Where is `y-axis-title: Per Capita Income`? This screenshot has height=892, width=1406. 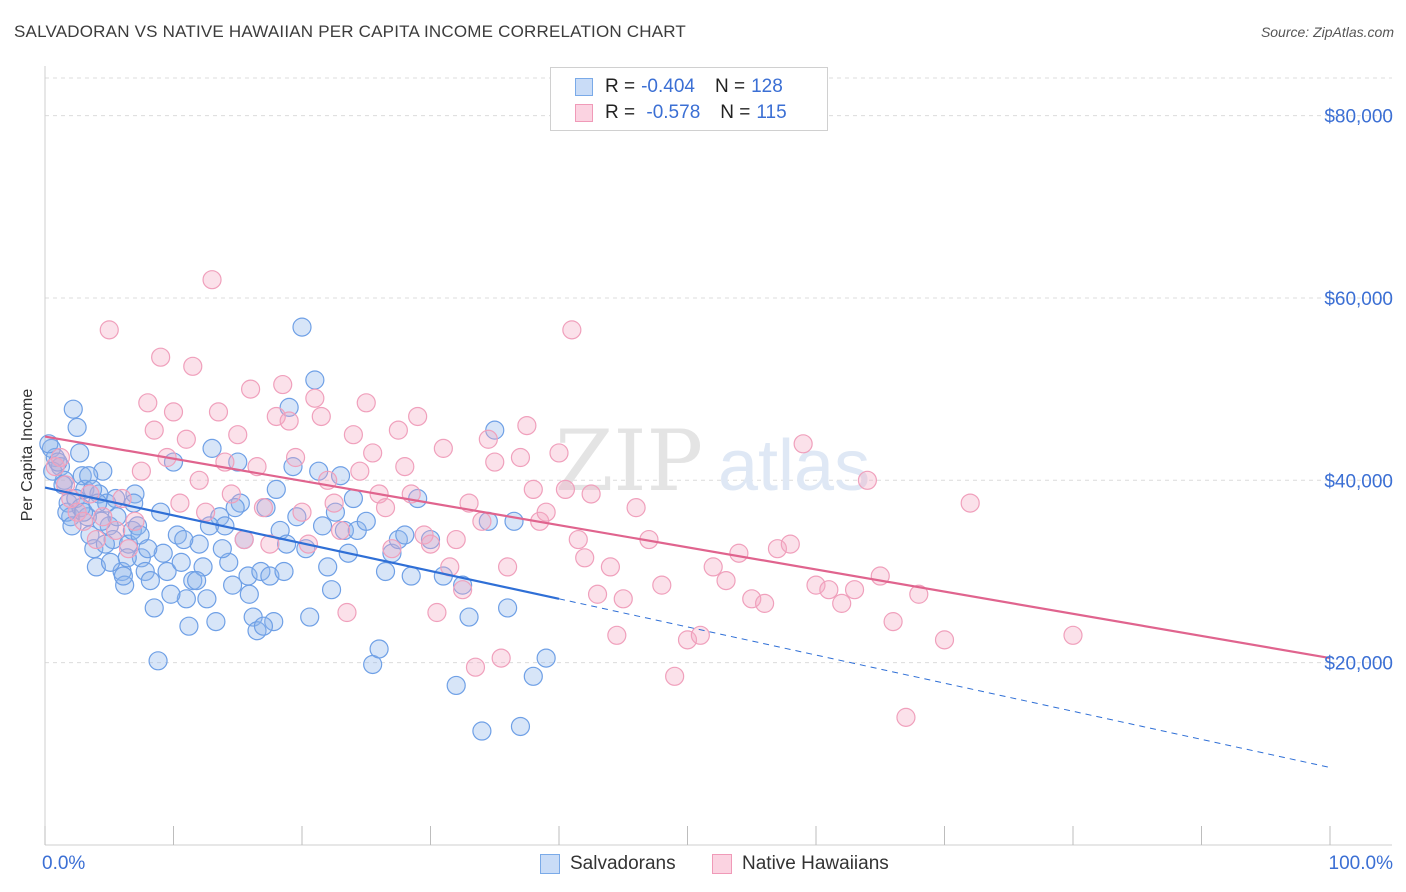
y-axis-title: Per Capita Income is located at coordinates (27, 455).